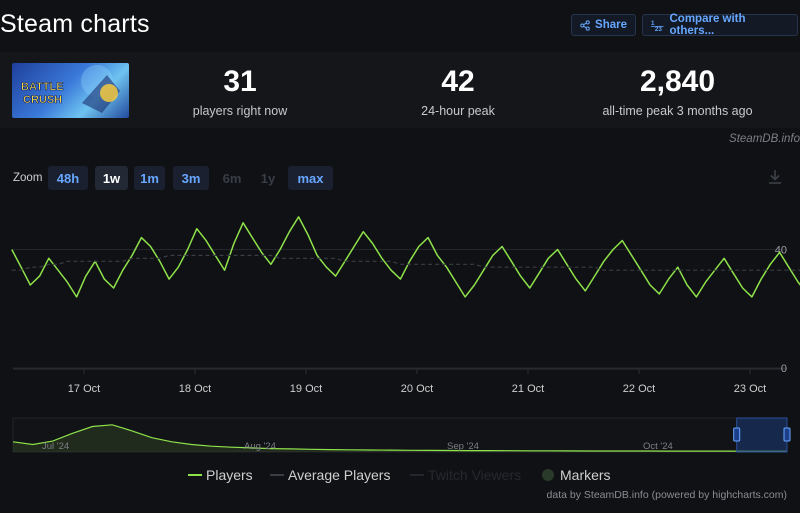 This screenshot has width=800, height=513. I want to click on game-logo: BATTLE CRUSH, so click(70, 90).